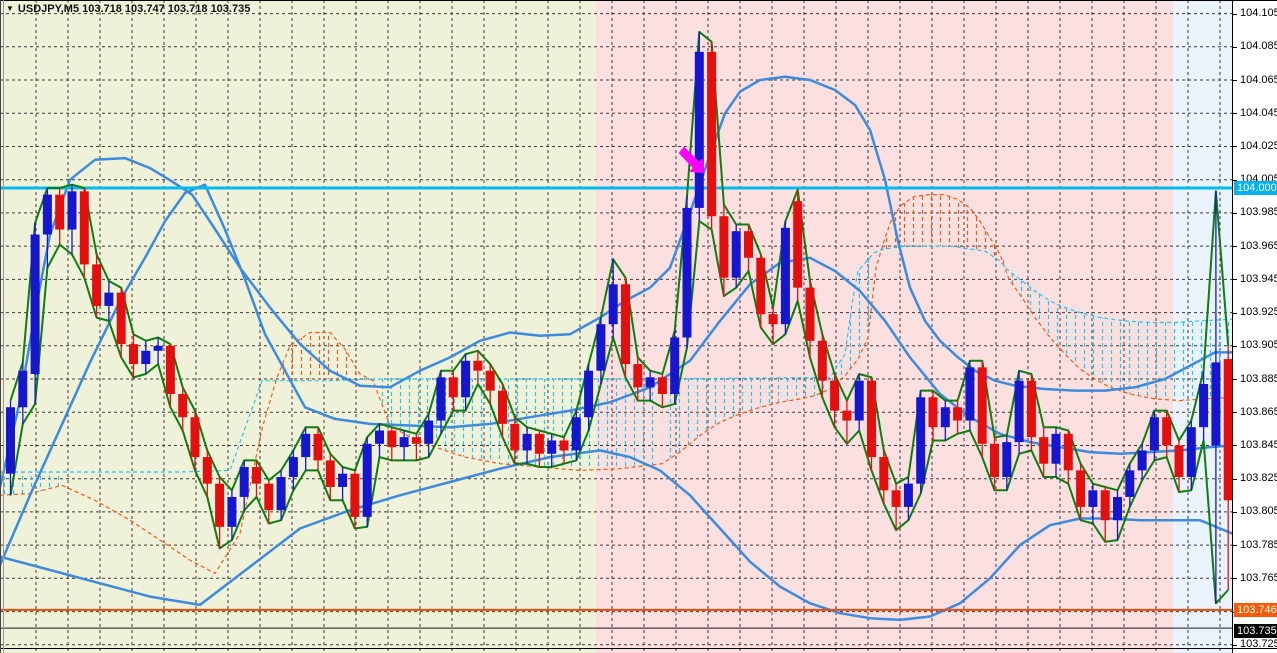 The image size is (1277, 653). Describe the element at coordinates (1258, 312) in the screenshot. I see `axis-price-label: 103.925` at that location.